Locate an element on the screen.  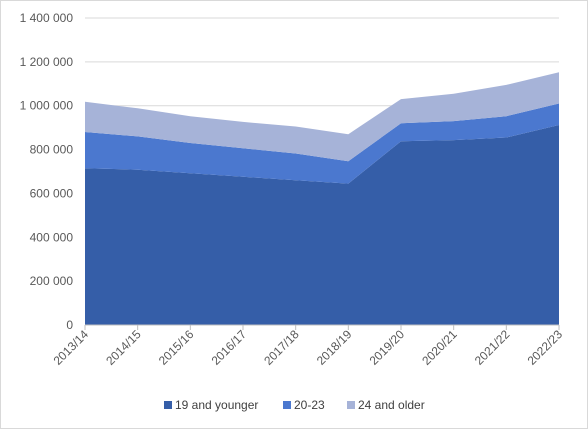
x-tick-label: 2018/19 is located at coordinates (334, 347).